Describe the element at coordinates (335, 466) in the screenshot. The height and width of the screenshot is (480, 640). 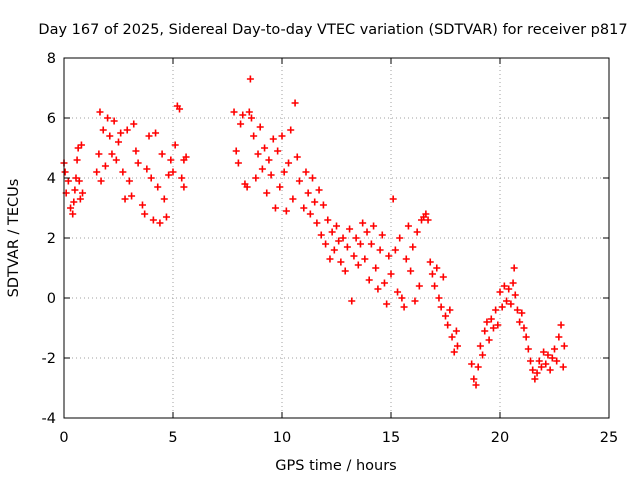
I see `x-axis-label: GPS time / hours` at that location.